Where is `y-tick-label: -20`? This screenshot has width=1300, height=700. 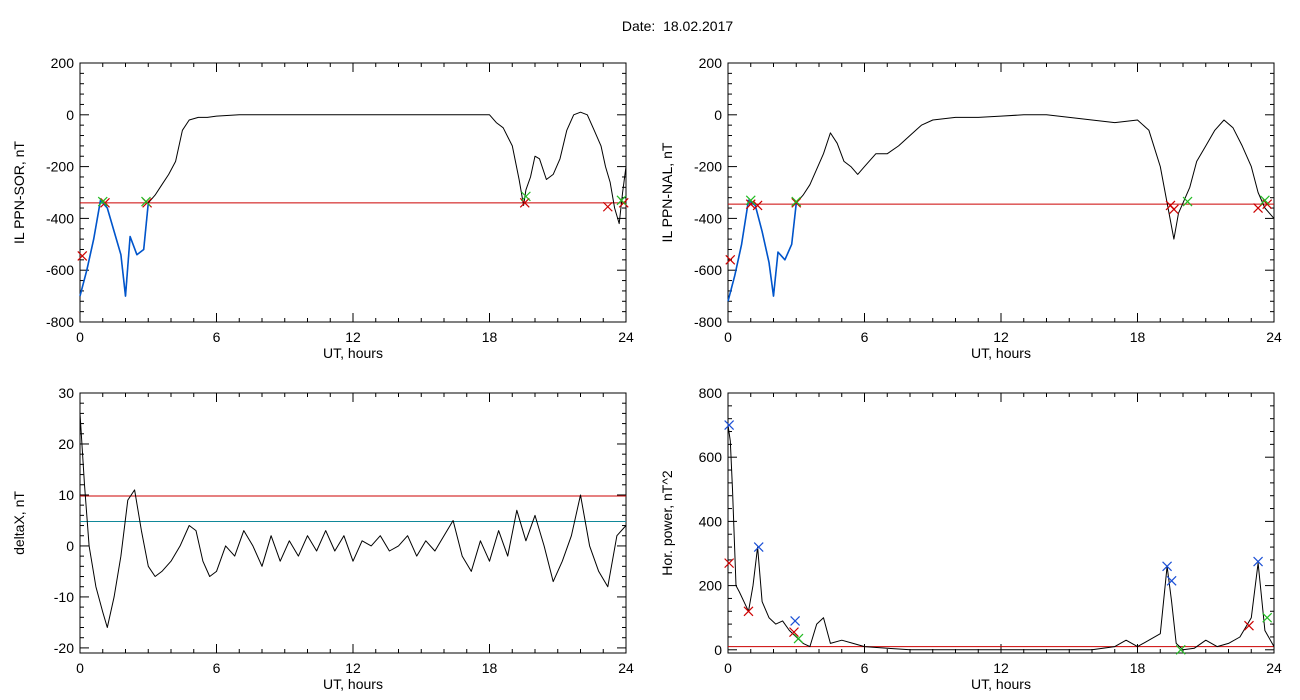 y-tick-label: -20 is located at coordinates (64, 648).